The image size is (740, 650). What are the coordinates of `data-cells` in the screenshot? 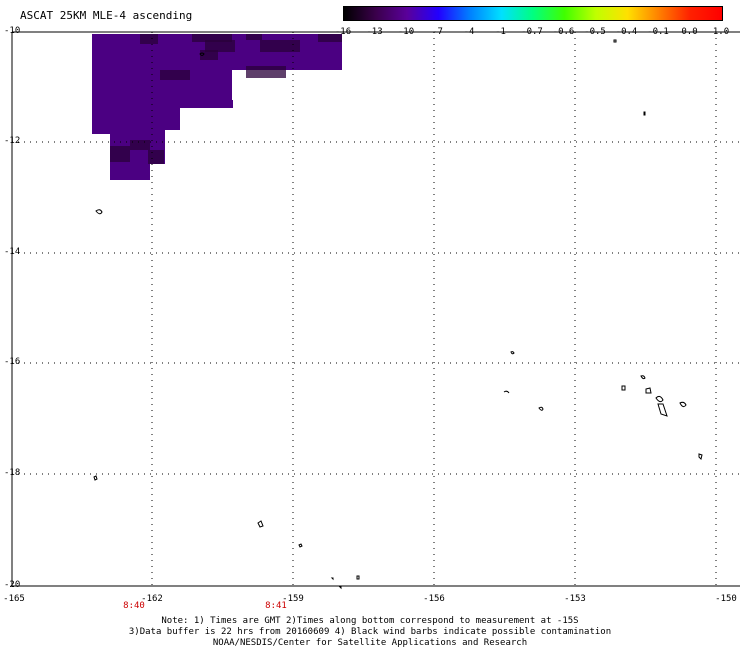 It's located at (217, 107).